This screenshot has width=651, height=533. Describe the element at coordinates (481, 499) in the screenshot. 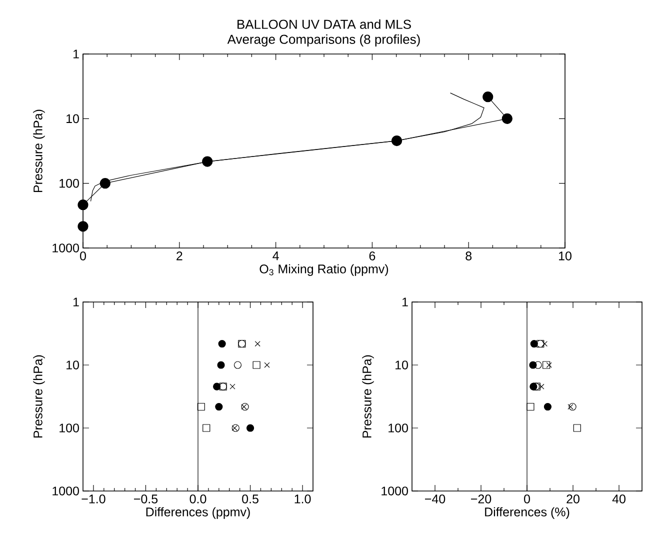

I see `x-tick-label: −20` at that location.